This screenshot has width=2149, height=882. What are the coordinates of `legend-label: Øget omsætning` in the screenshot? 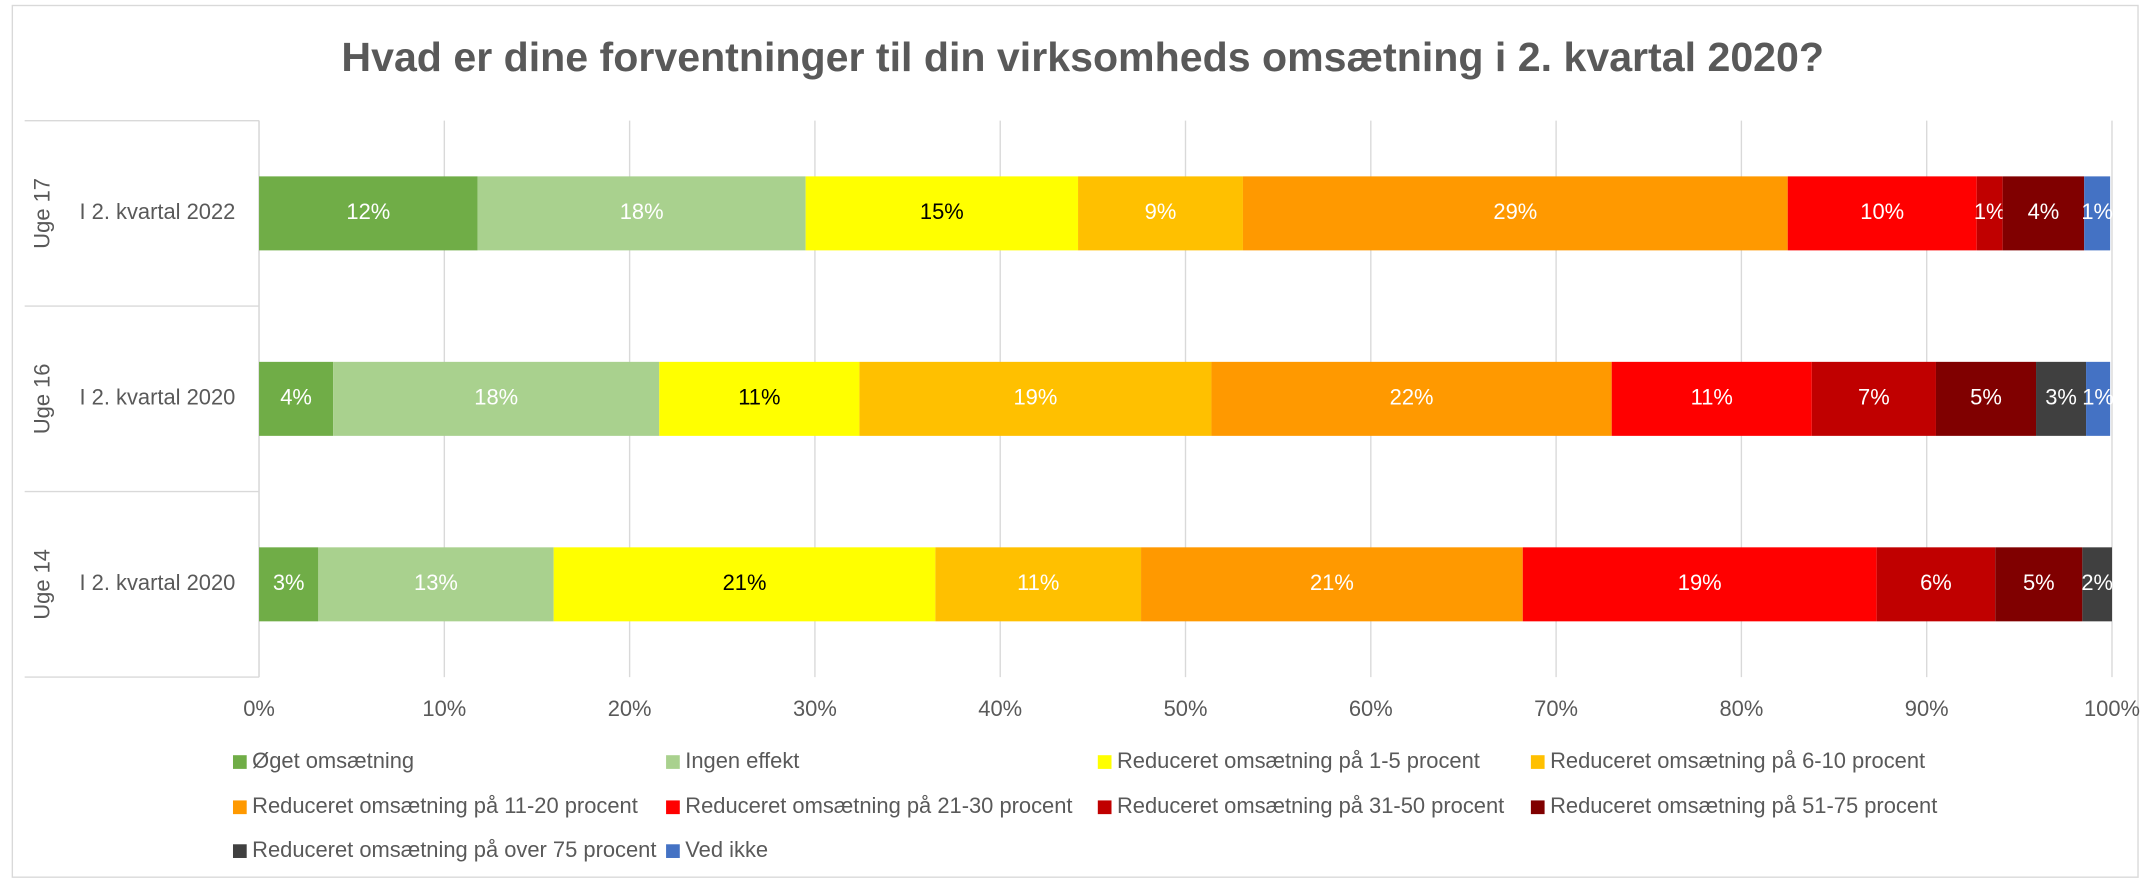 It's located at (333, 760).